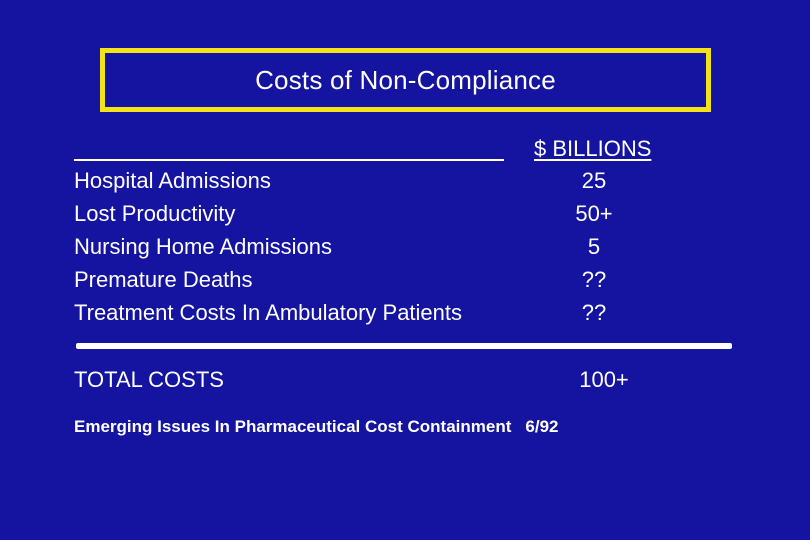 The image size is (810, 540). What do you see at coordinates (268, 312) in the screenshot?
I see `cost-label: Treatment Costs In Ambulatory Patients` at bounding box center [268, 312].